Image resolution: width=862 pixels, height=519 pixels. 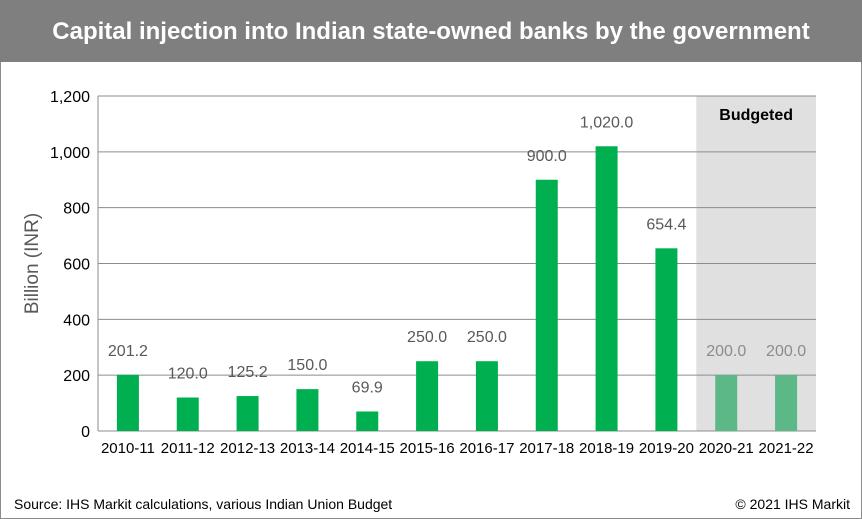 What do you see at coordinates (427, 448) in the screenshot?
I see `x-tick-label: 2015-16` at bounding box center [427, 448].